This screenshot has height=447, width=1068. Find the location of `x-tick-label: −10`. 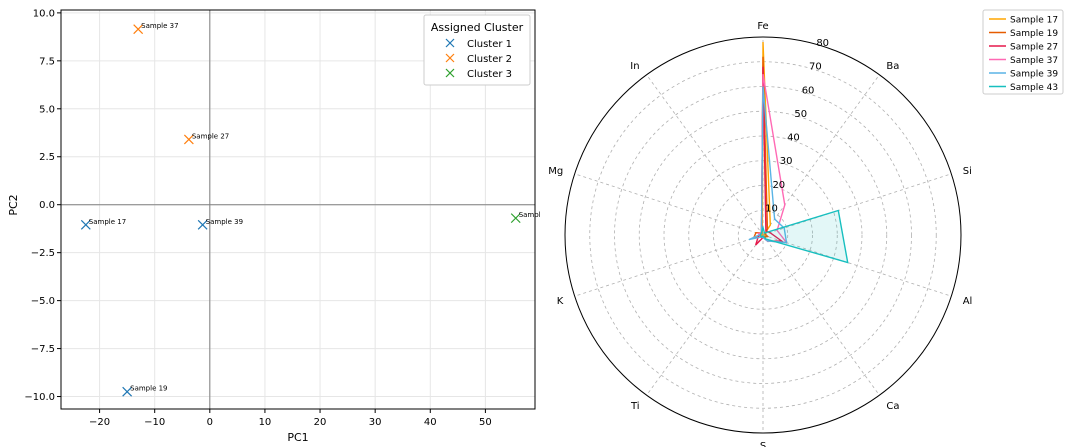

x-tick-label: −10 is located at coordinates (154, 422).